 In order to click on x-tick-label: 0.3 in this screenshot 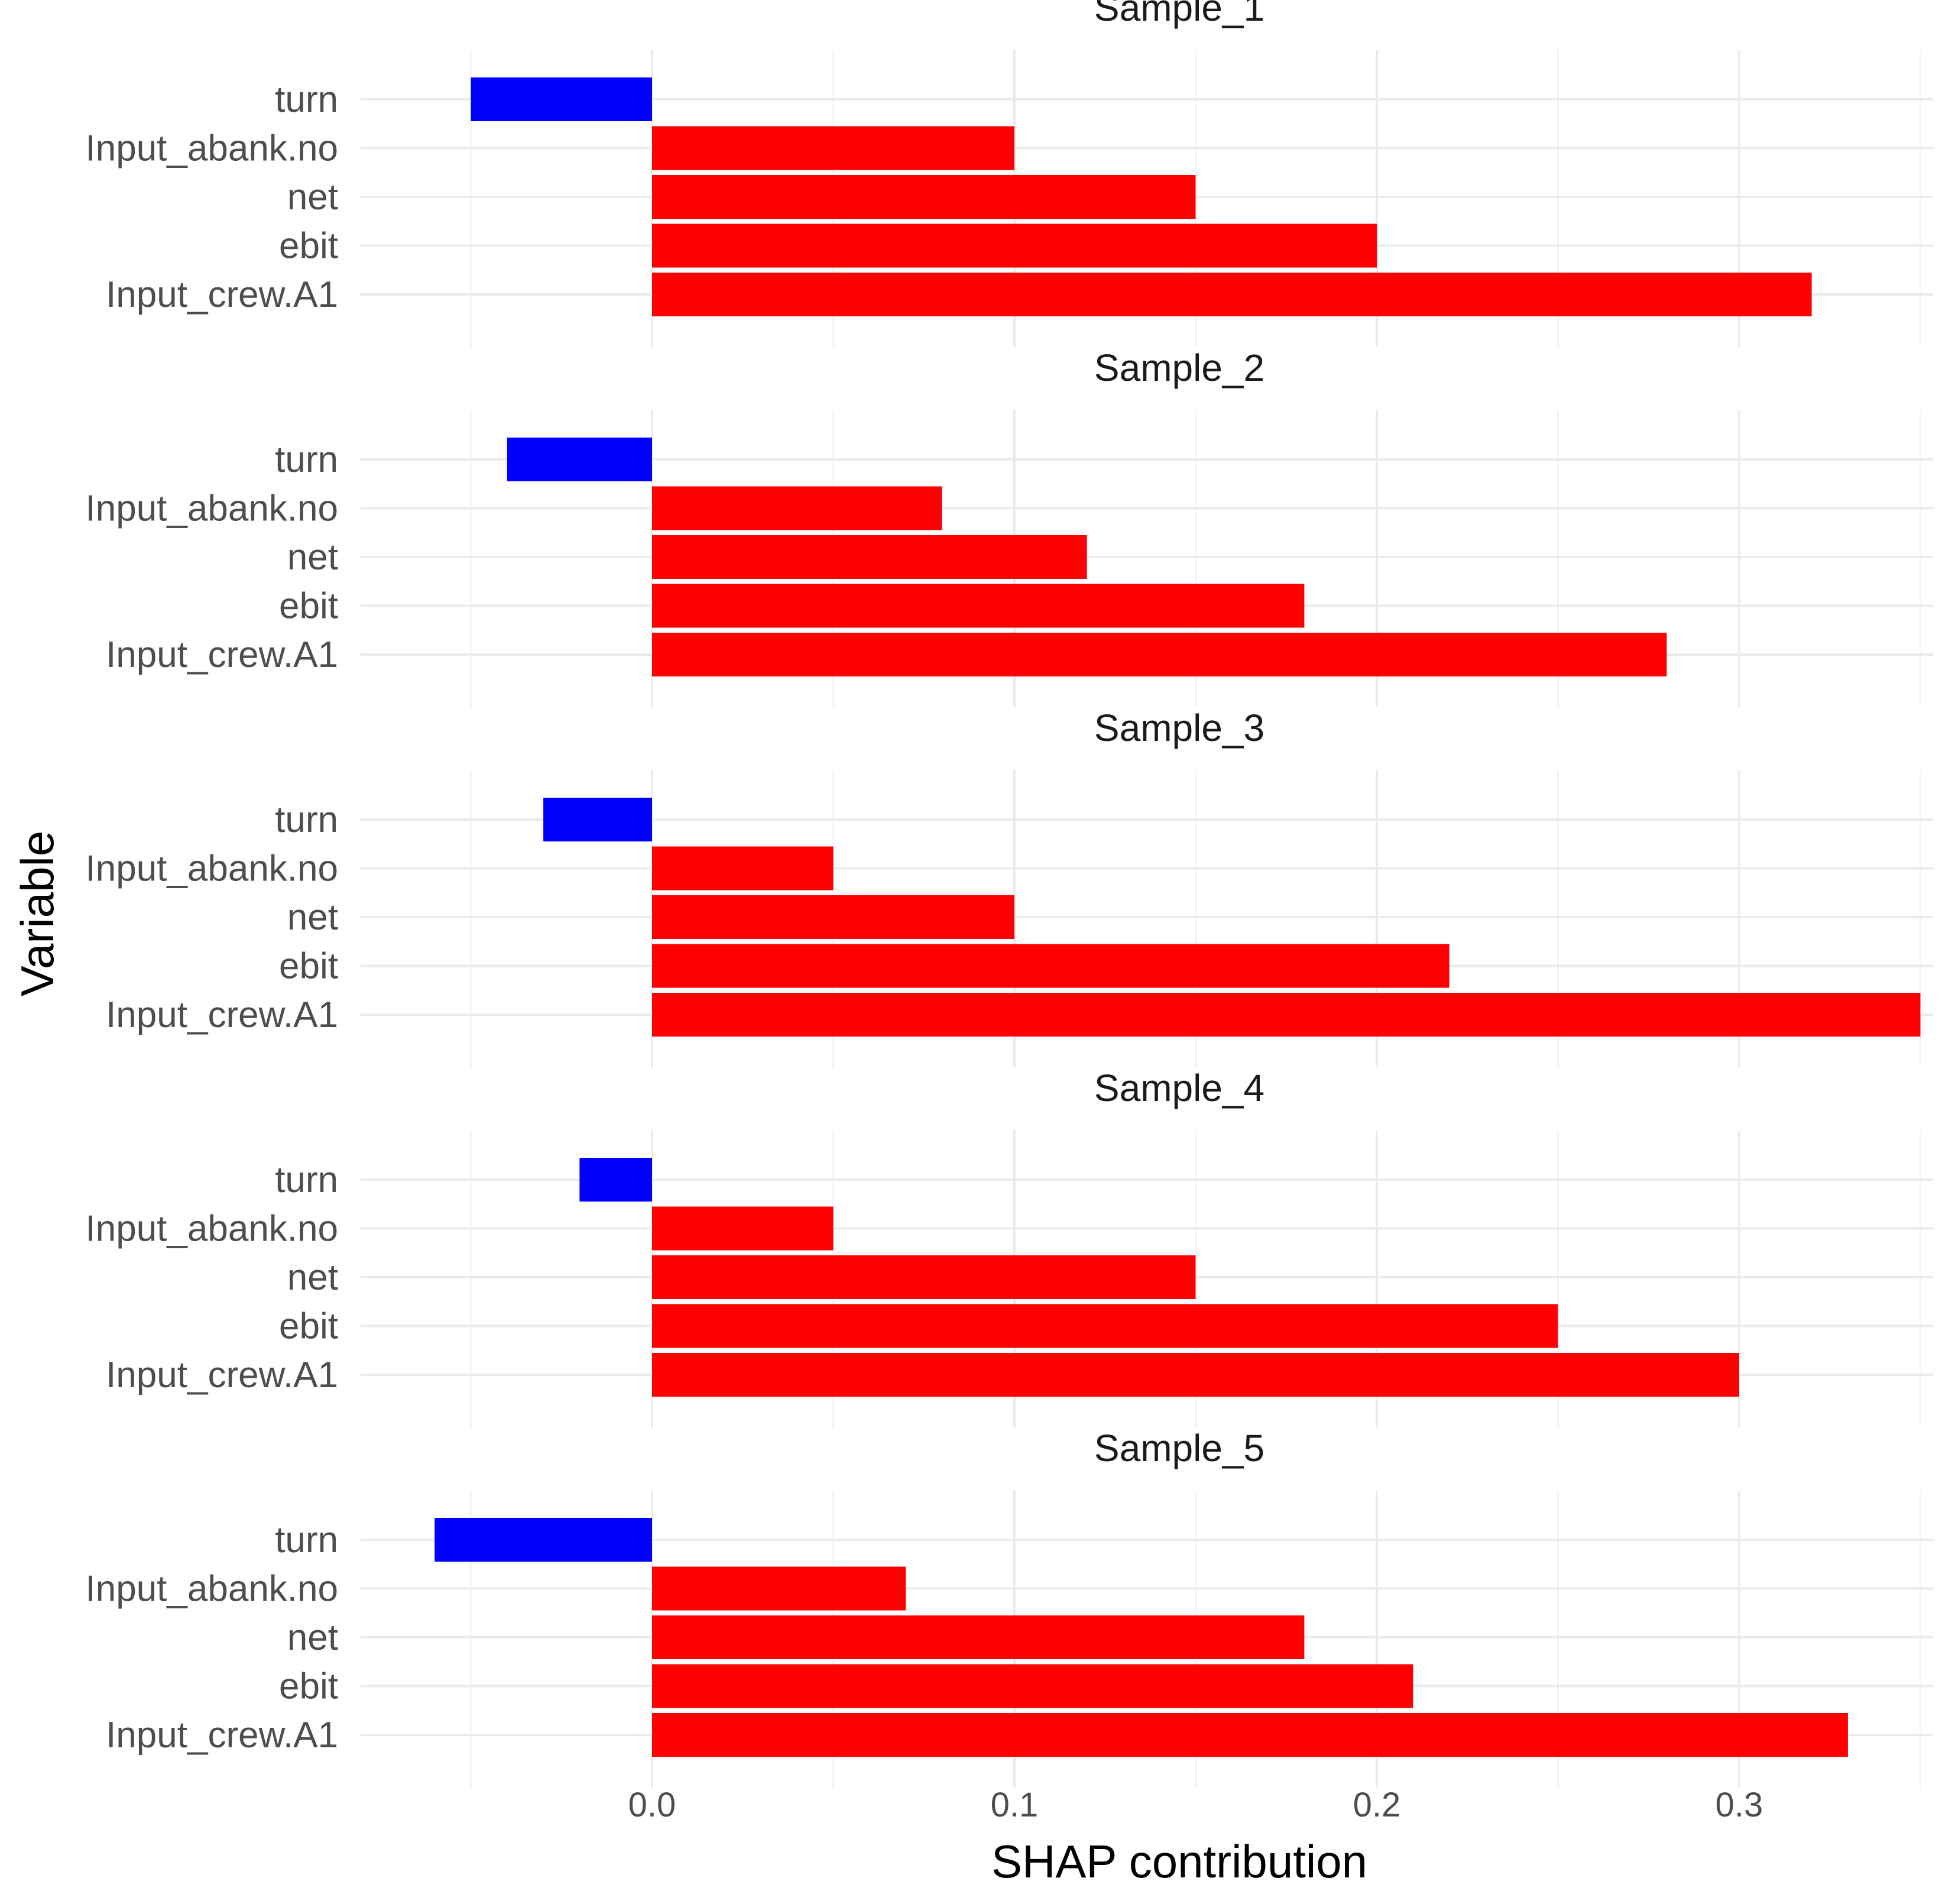, I will do `click(1739, 1805)`.